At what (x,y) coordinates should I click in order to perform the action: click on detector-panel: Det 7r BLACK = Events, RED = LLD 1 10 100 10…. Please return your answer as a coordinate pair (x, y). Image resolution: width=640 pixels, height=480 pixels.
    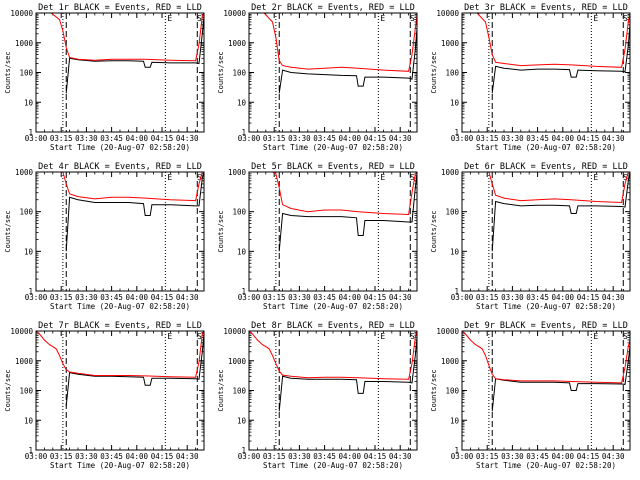
    Looking at the image, I should click on (104, 395).